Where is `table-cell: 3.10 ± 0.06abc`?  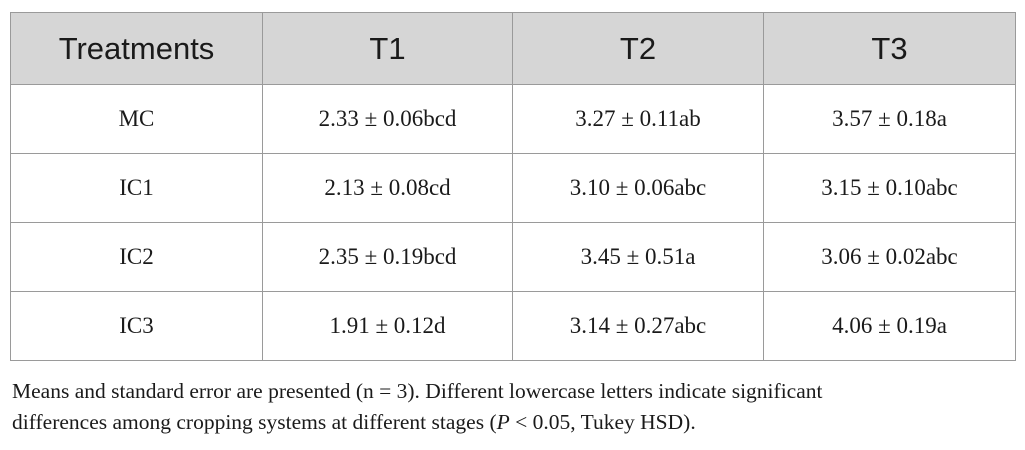
table-cell: 3.10 ± 0.06abc is located at coordinates (638, 188).